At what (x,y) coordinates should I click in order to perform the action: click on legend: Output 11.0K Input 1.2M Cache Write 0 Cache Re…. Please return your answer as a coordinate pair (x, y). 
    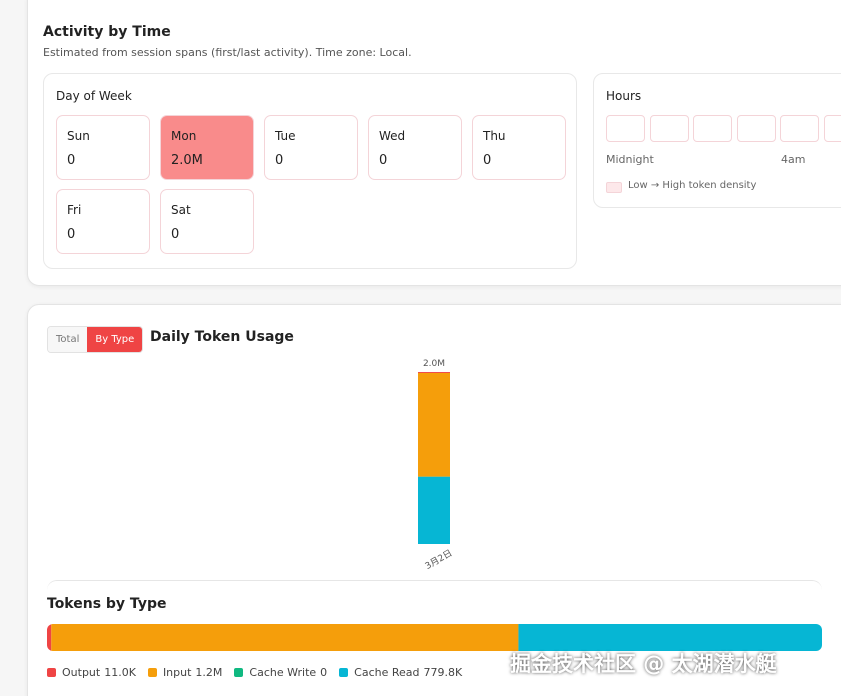
    Looking at the image, I should click on (254, 672).